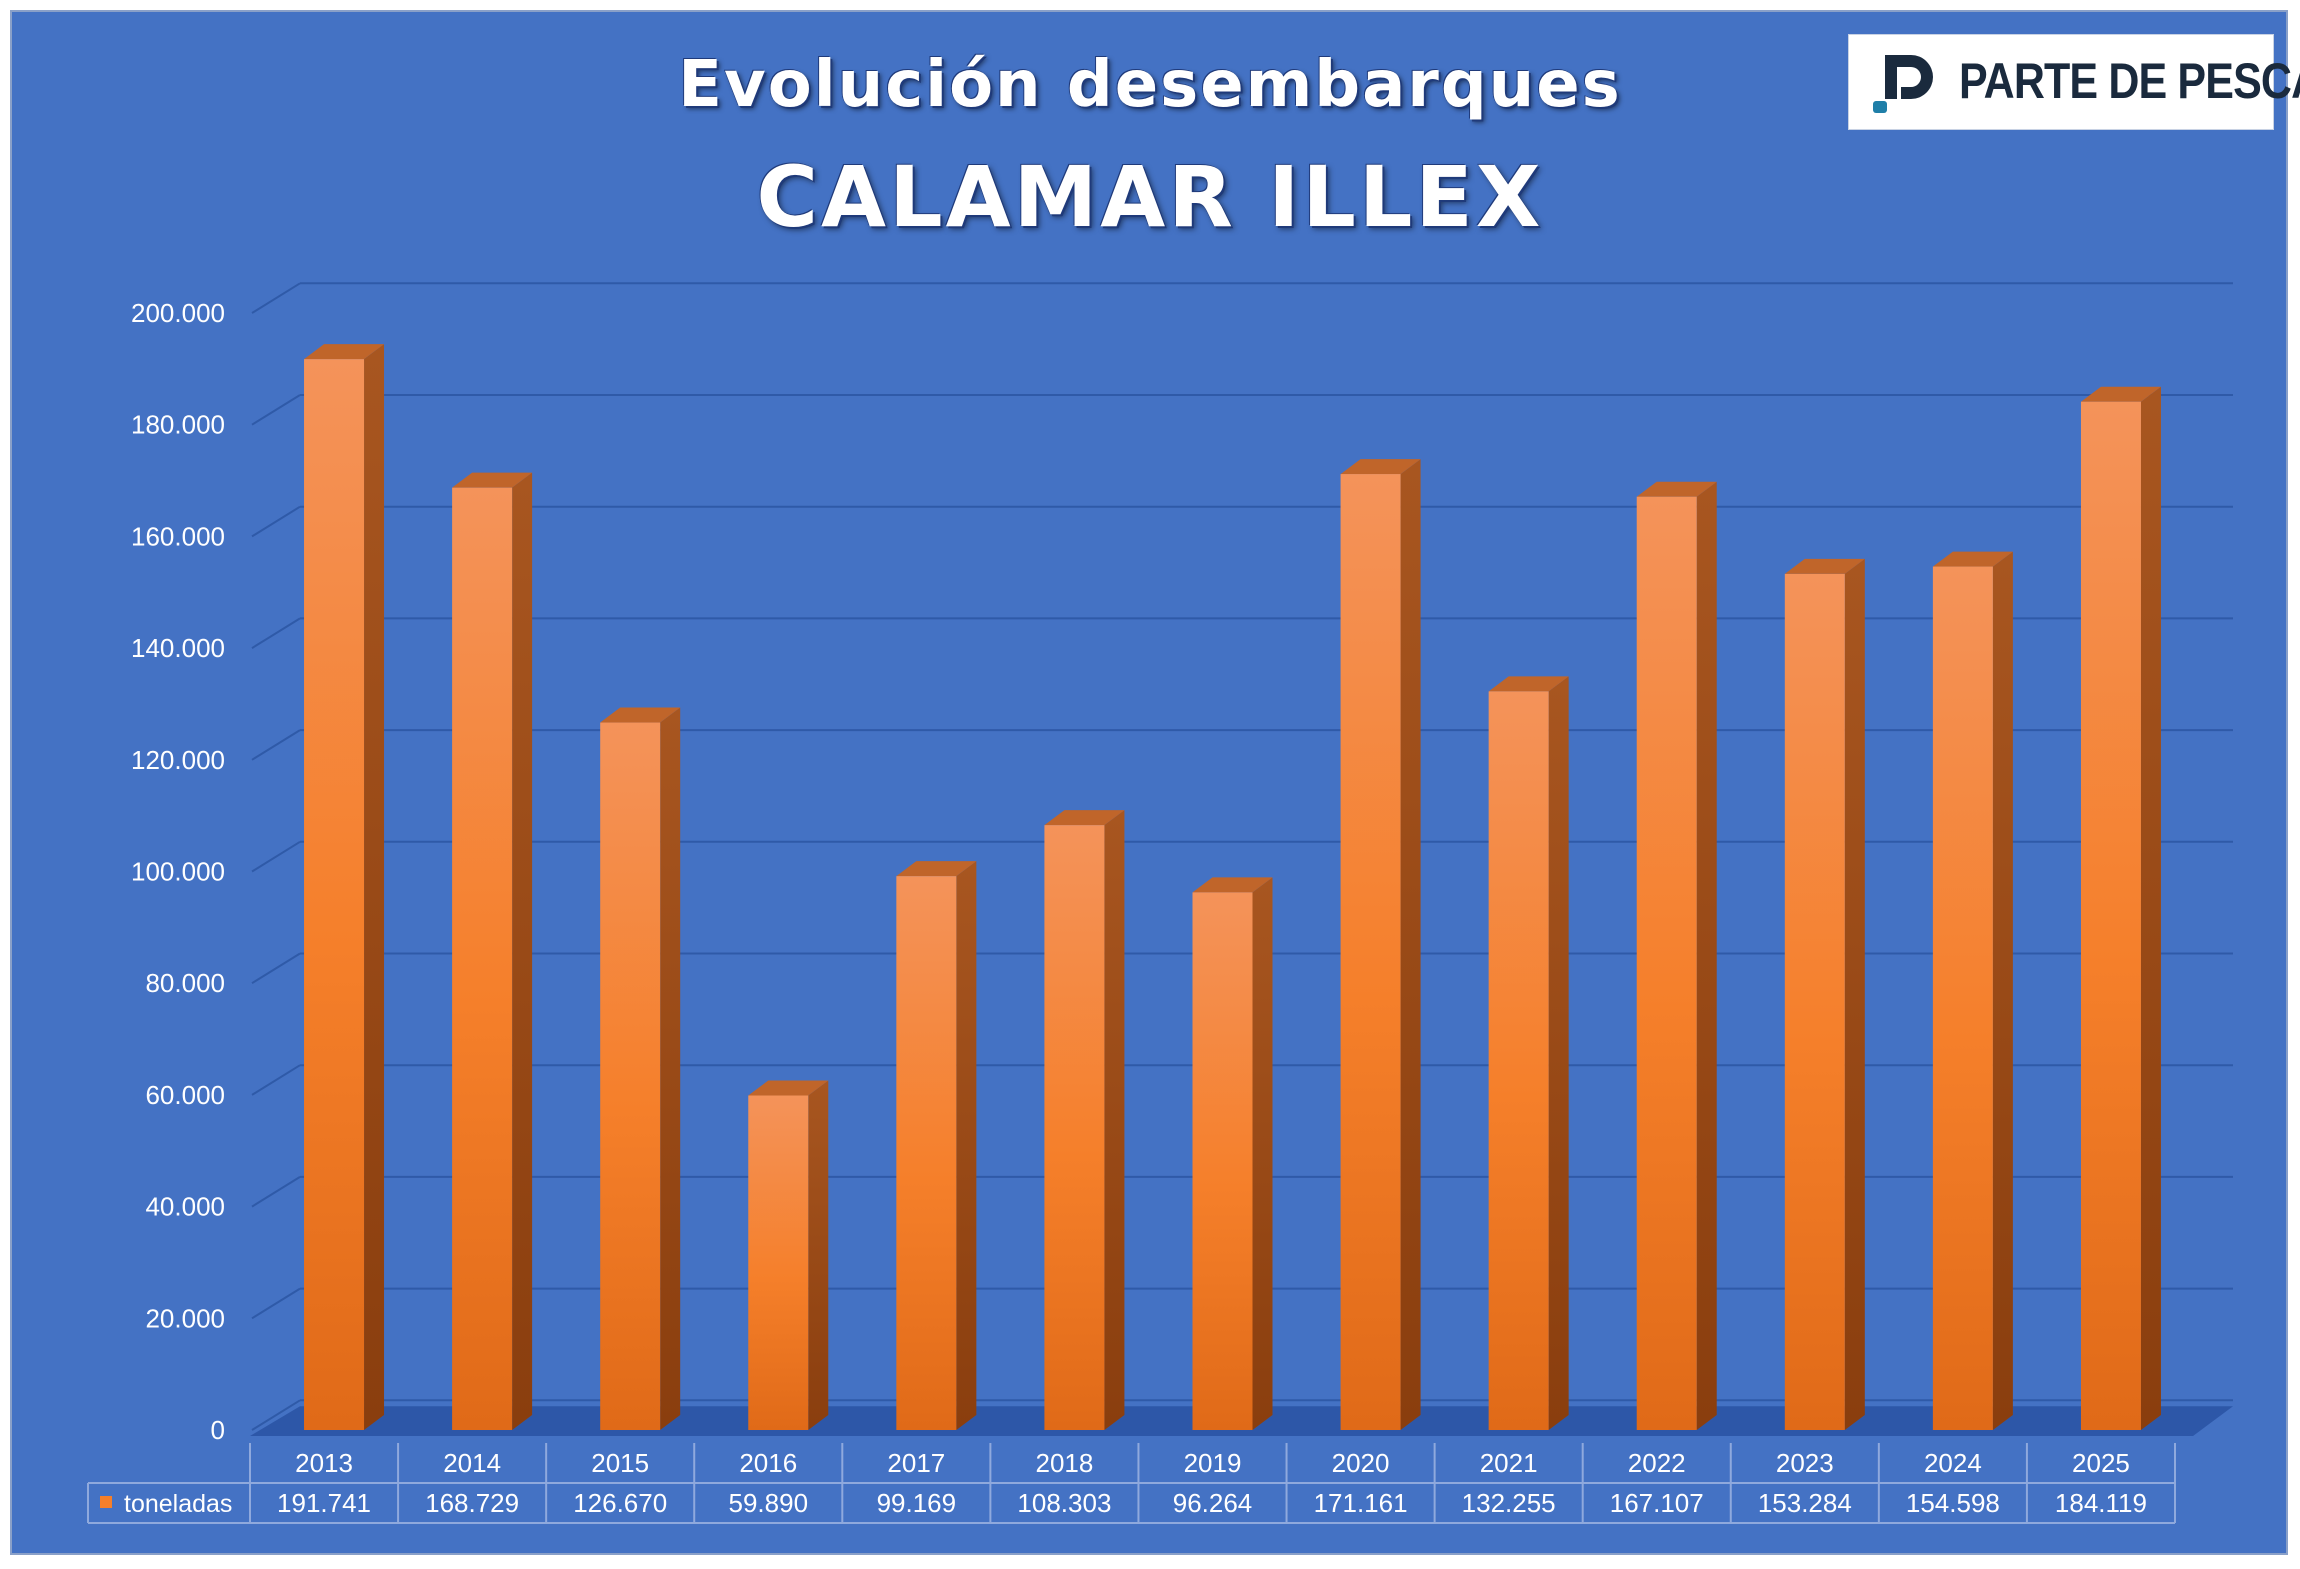  I want to click on bar-2019, so click(1232, 1153).